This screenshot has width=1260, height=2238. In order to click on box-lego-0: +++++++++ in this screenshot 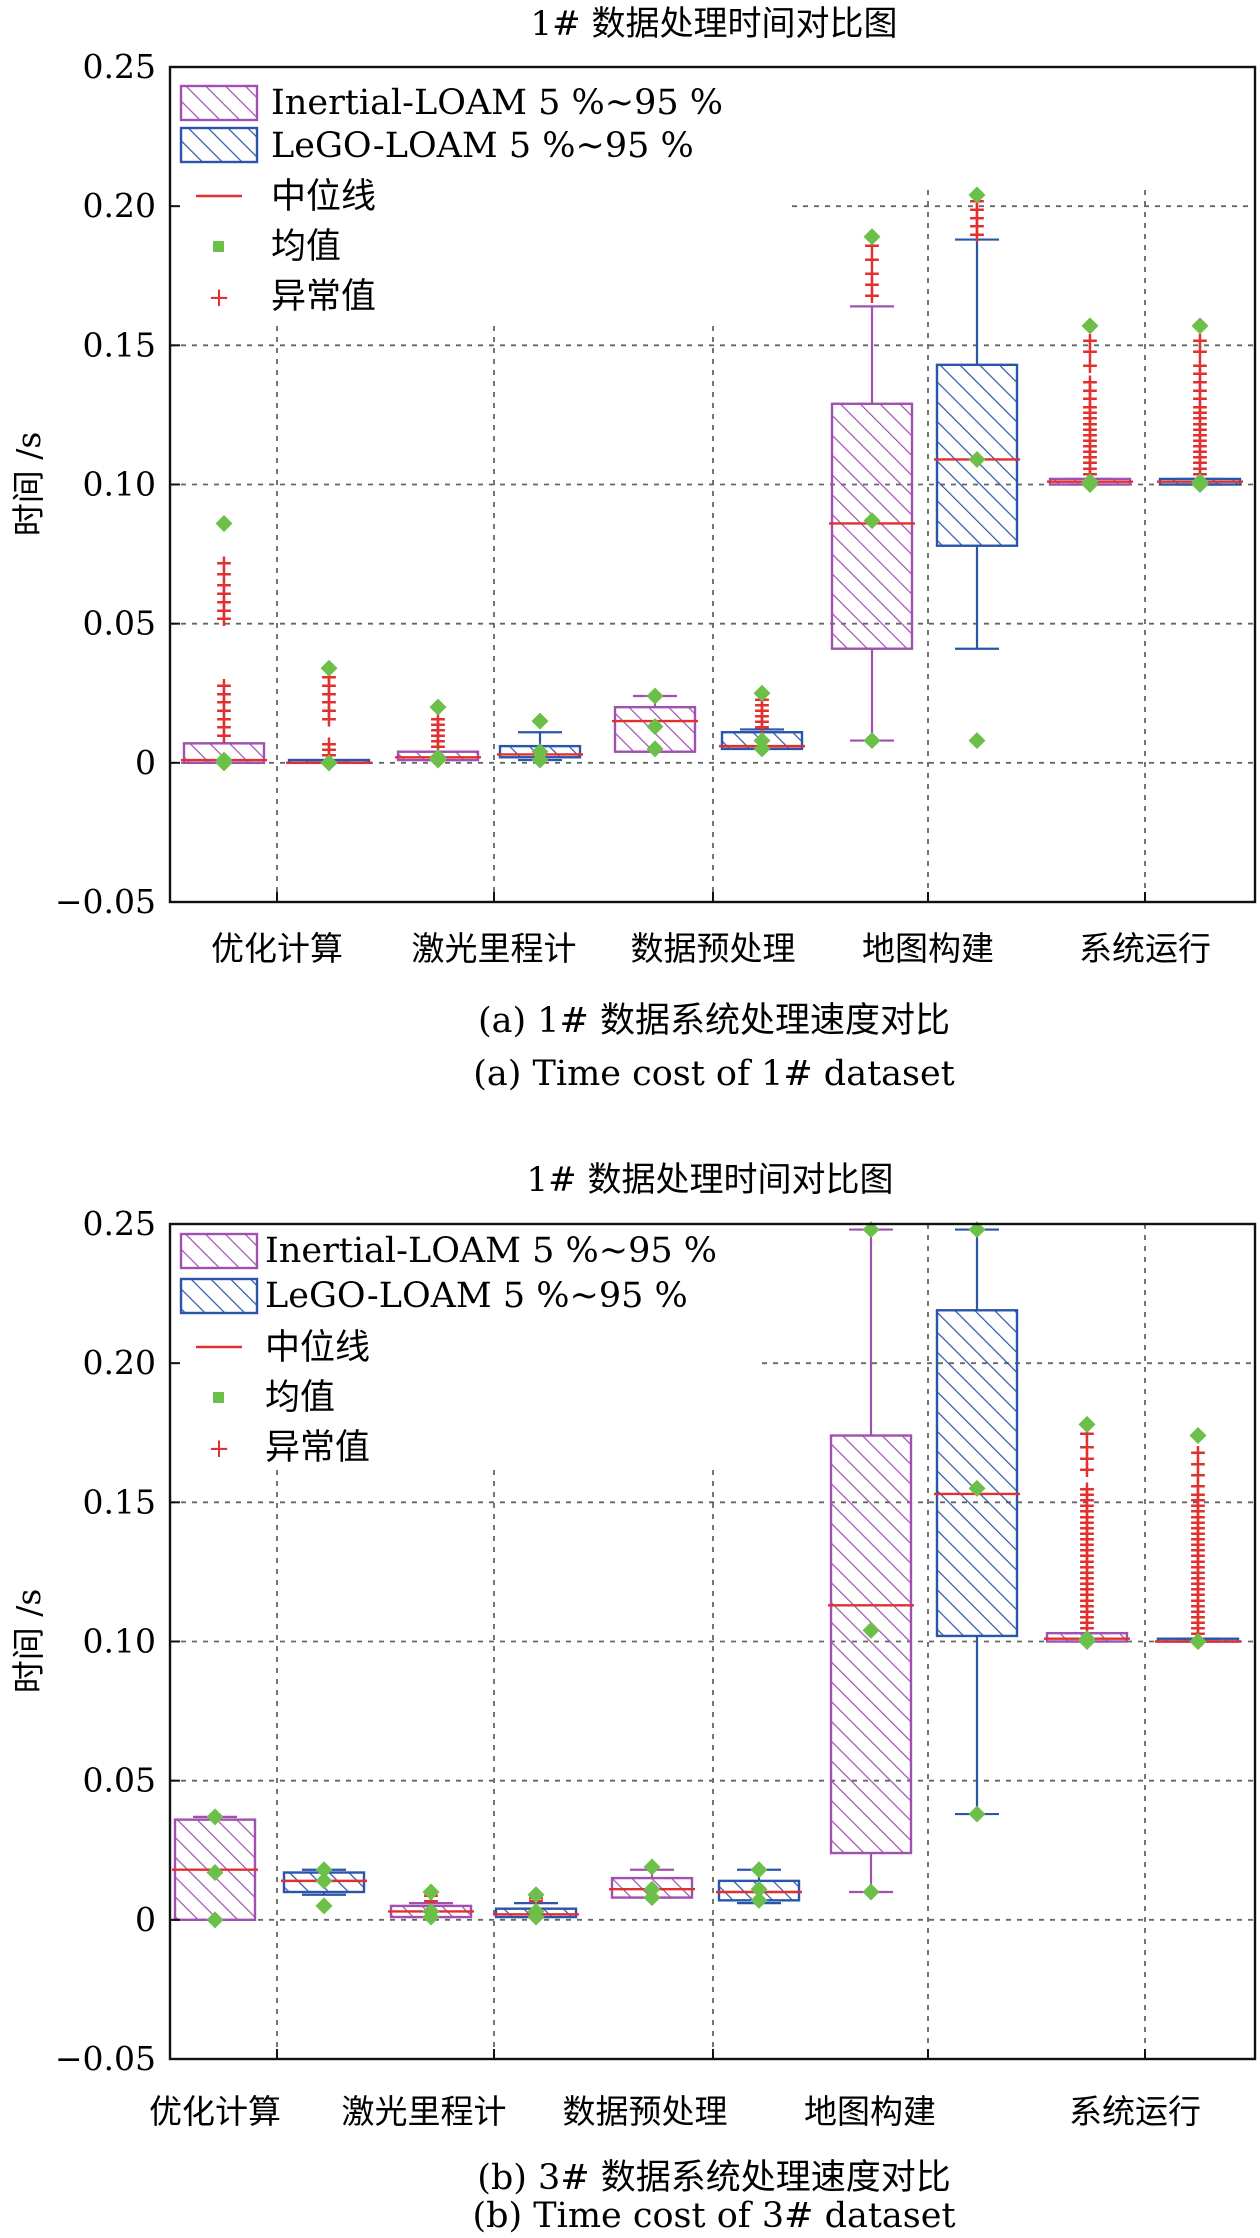, I will do `click(329, 715)`.